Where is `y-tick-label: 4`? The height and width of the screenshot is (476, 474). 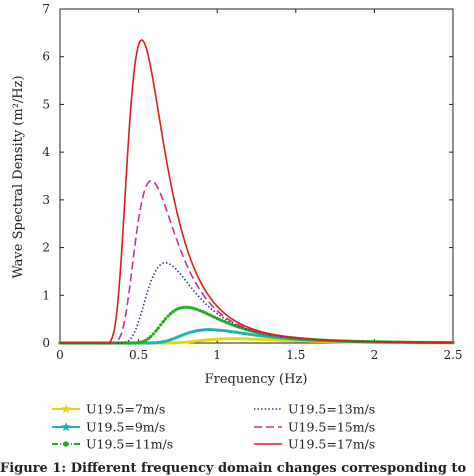 y-tick-label: 4 is located at coordinates (46, 152).